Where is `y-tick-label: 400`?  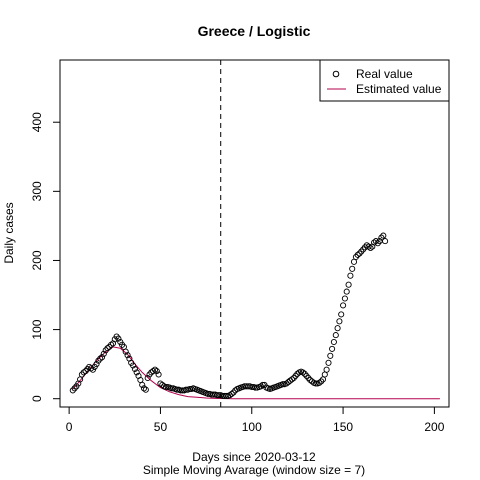
y-tick-label: 400 is located at coordinates (37, 122).